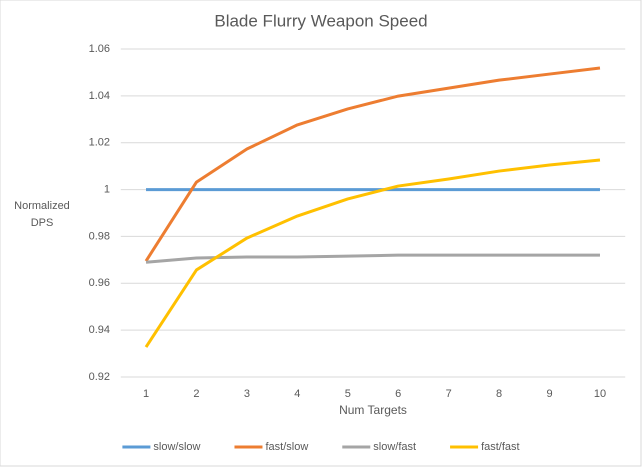  Describe the element at coordinates (42, 214) in the screenshot. I see `y-axis-title: Normalized DPS` at that location.